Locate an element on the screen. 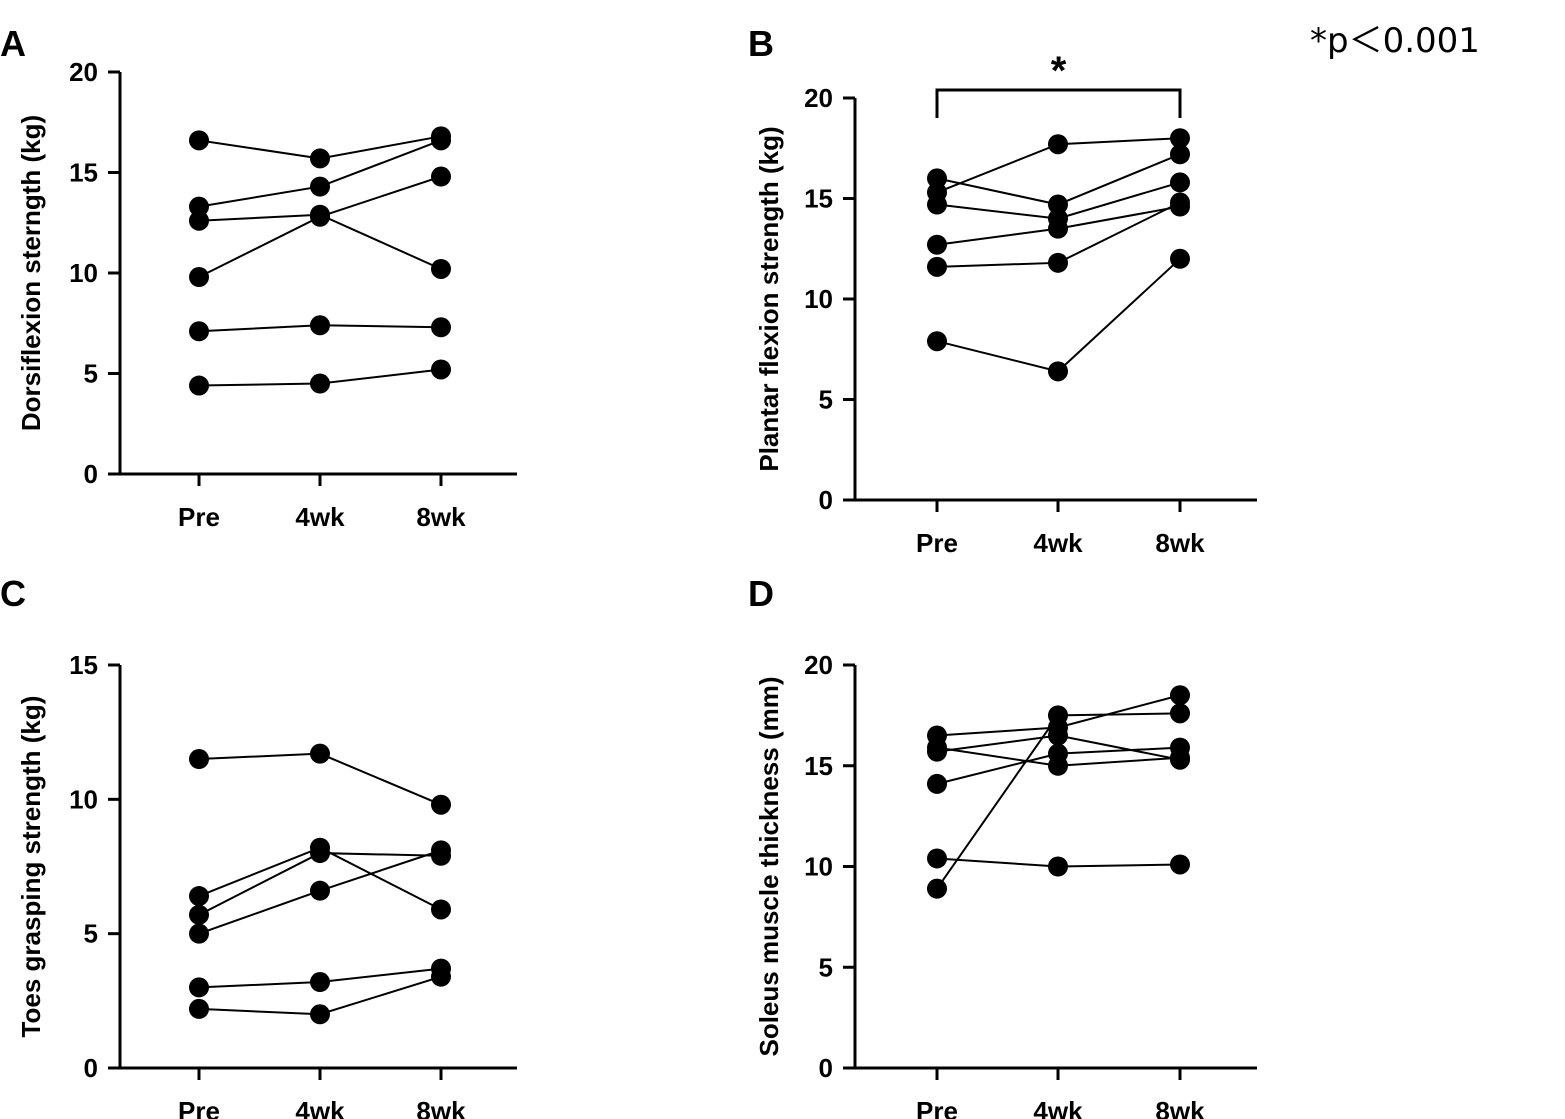  y-axis-title: Soleus muscle thickness (mm) is located at coordinates (769, 866).